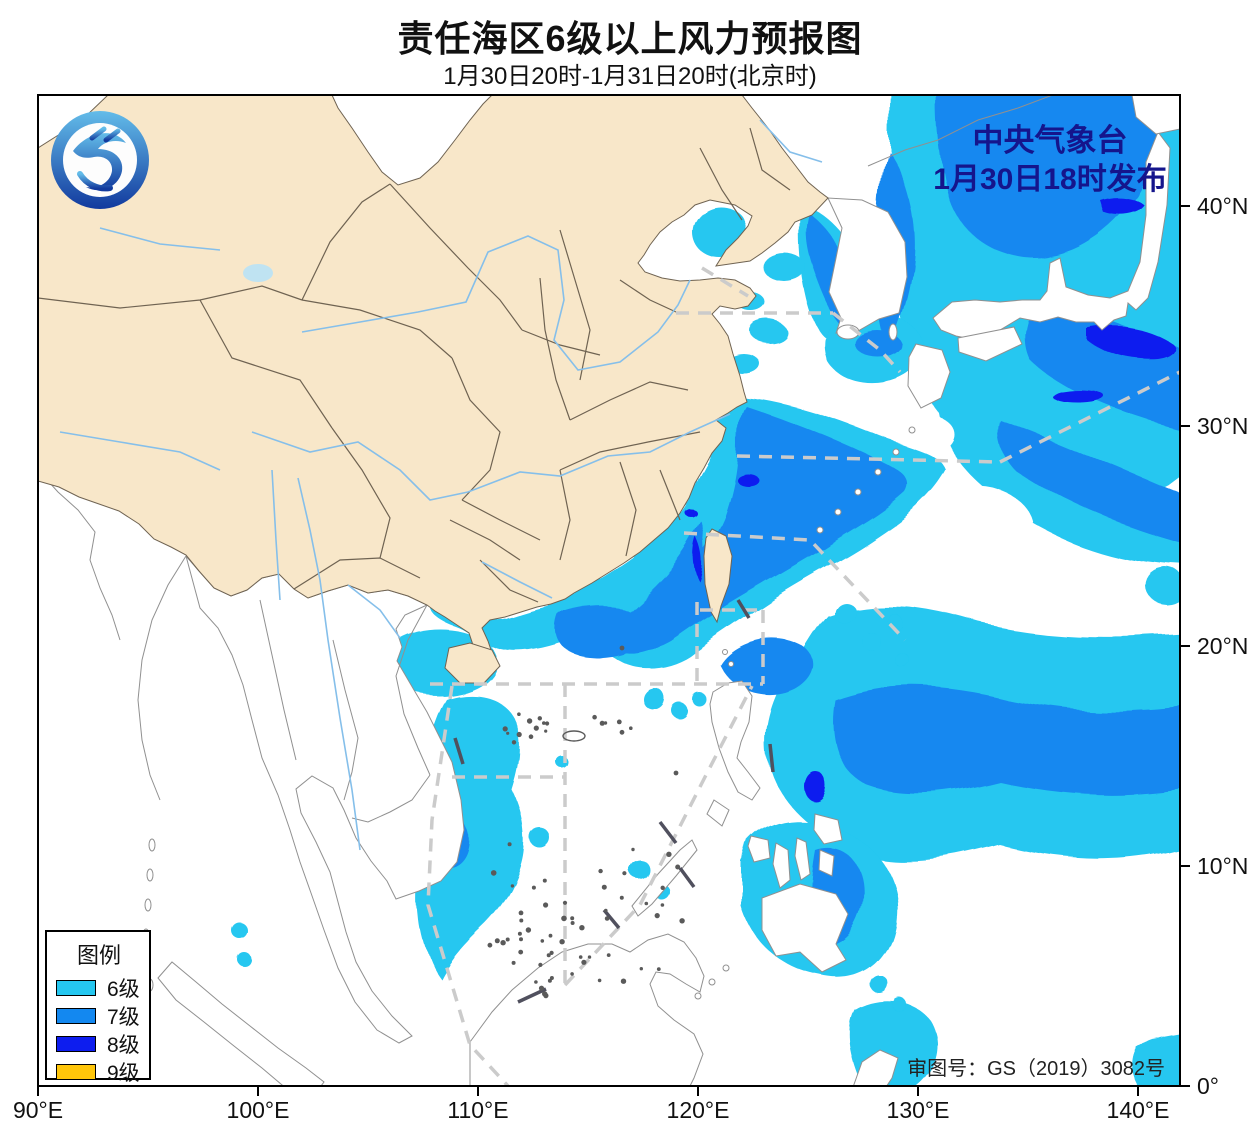 The height and width of the screenshot is (1135, 1260). I want to click on x-tick-label: 140°E, so click(1138, 1110).